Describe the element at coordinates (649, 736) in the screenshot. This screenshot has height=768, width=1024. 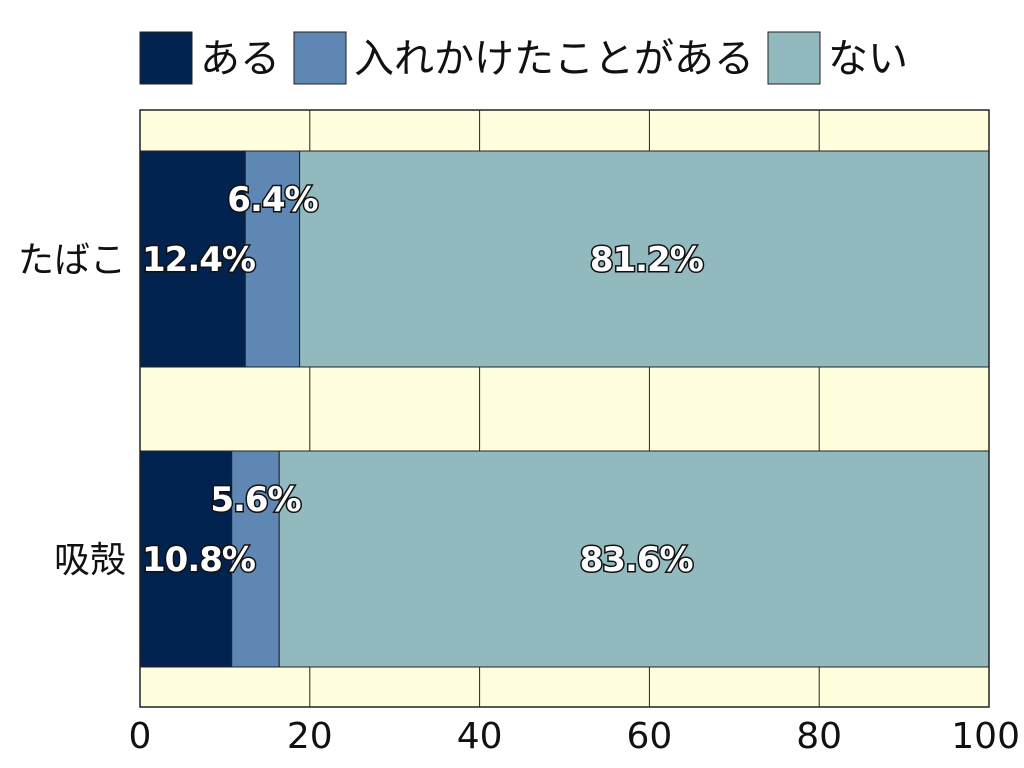
I see `x-tick-label: 60` at that location.